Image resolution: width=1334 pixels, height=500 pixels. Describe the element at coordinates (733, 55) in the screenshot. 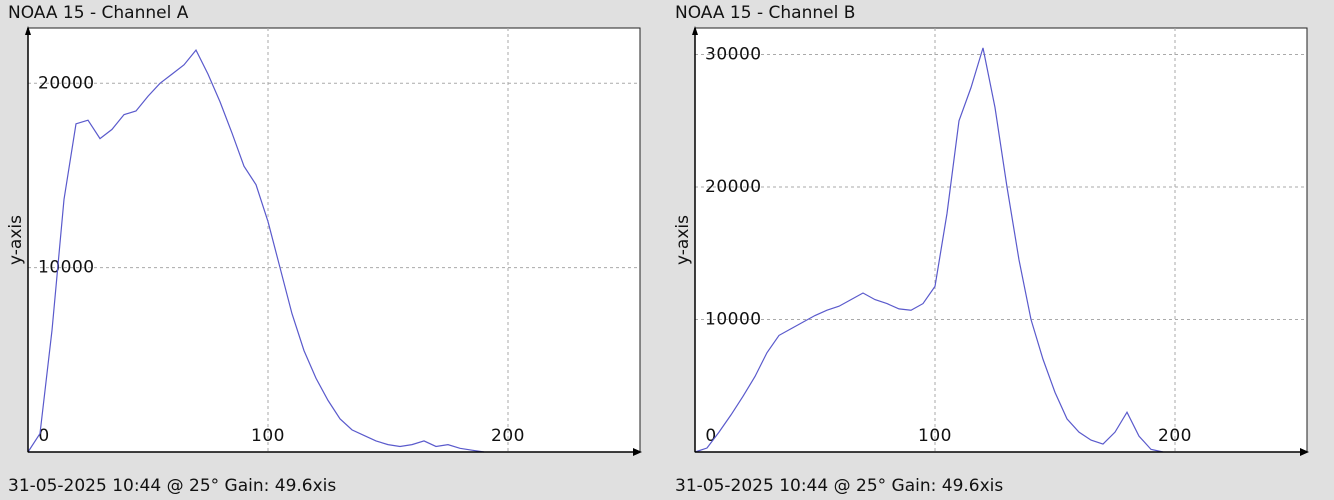

I see `y-tick-label: 30000` at that location.